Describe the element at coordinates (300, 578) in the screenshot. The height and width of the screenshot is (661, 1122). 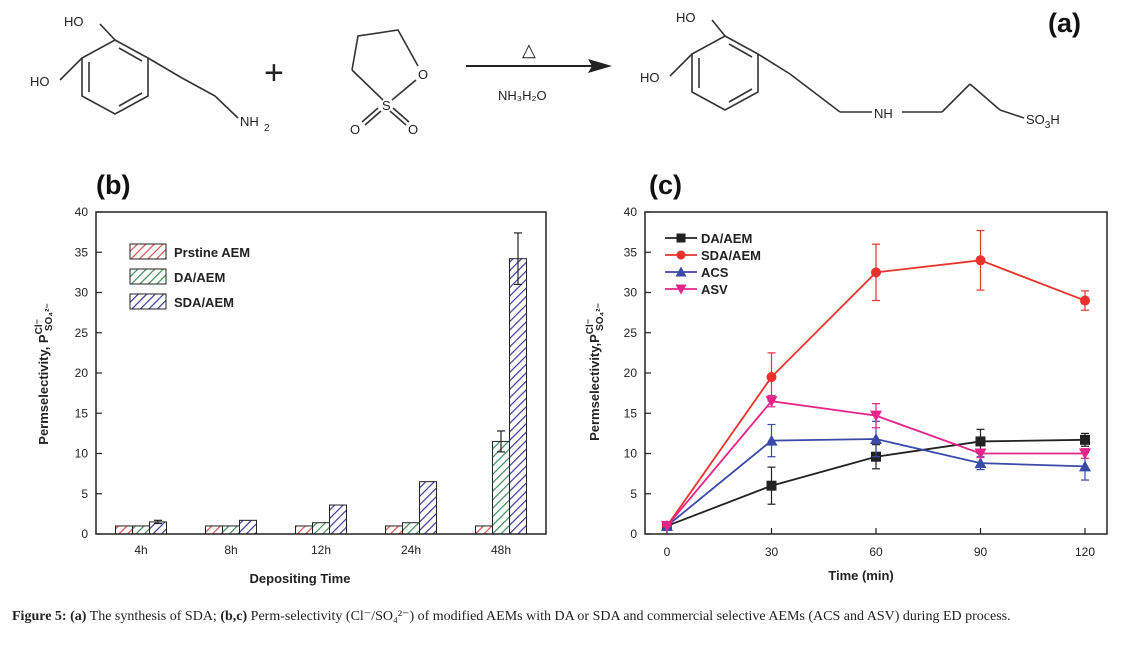
I see `x-axis-label: Depositing Time` at that location.